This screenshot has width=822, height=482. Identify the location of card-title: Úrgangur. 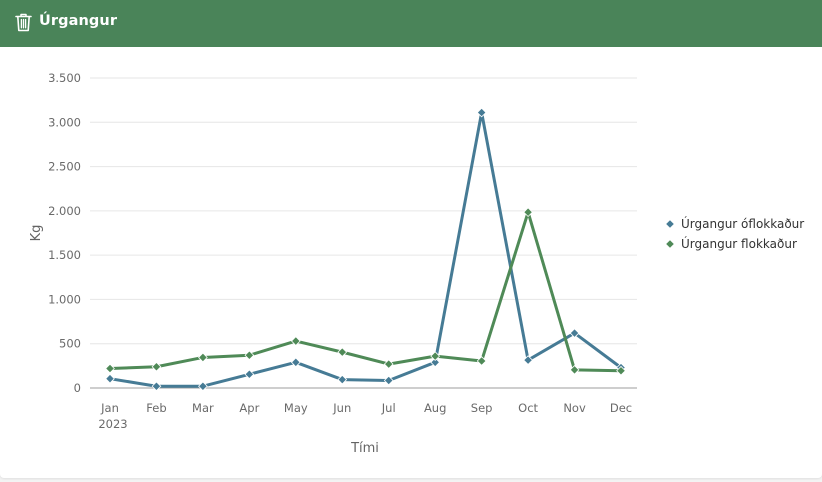
(78, 21).